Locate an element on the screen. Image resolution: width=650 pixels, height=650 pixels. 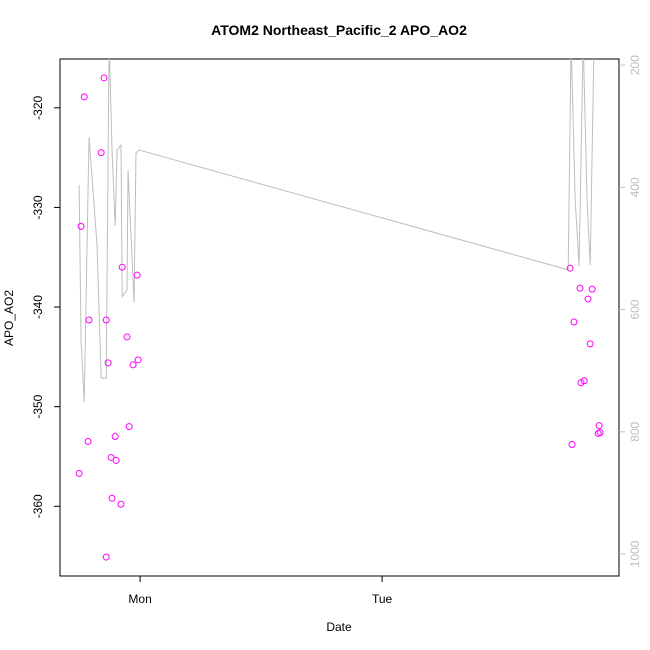
y2-tick-label: 200 is located at coordinates (635, 65).